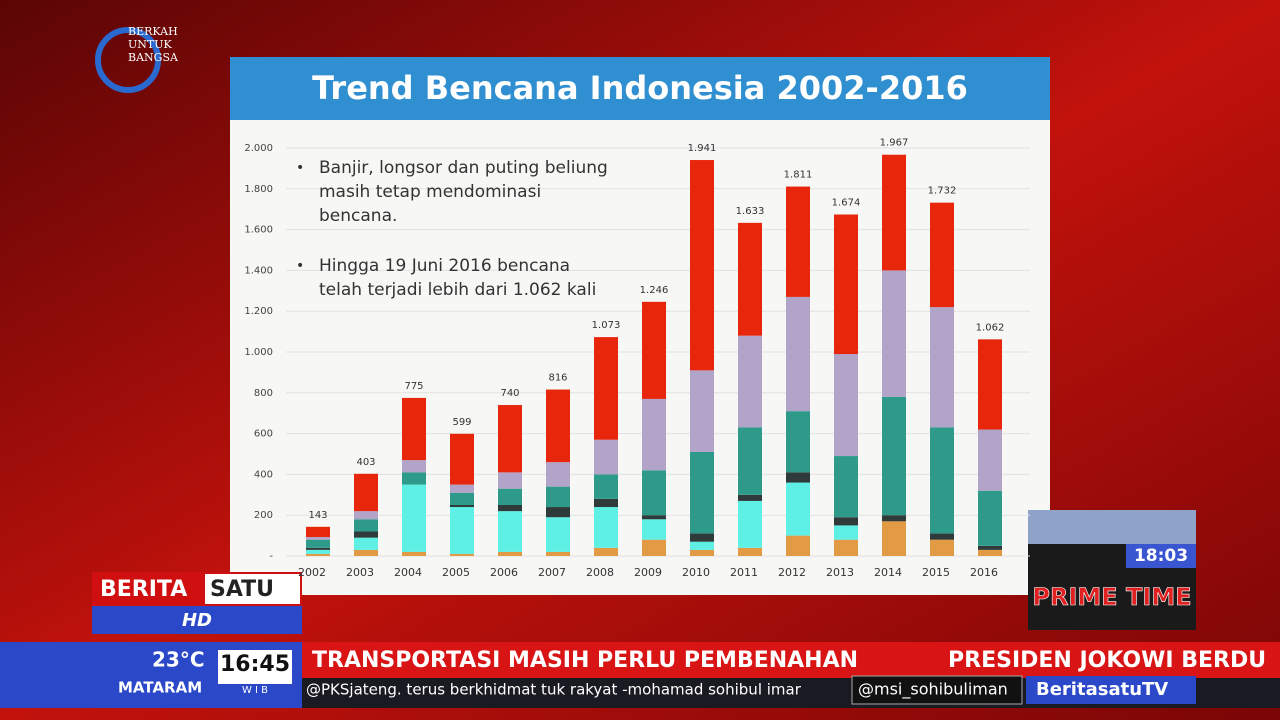  Describe the element at coordinates (271, 556) in the screenshot. I see `y-tick-label: -` at that location.